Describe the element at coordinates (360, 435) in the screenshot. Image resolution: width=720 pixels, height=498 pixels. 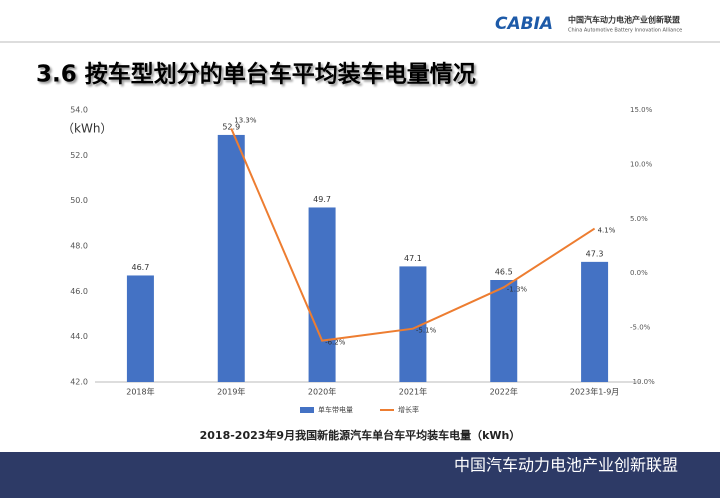
I see `caption: 2018-2023年9月我国新能源汽车单台车平均装车电量（kWh）` at that location.